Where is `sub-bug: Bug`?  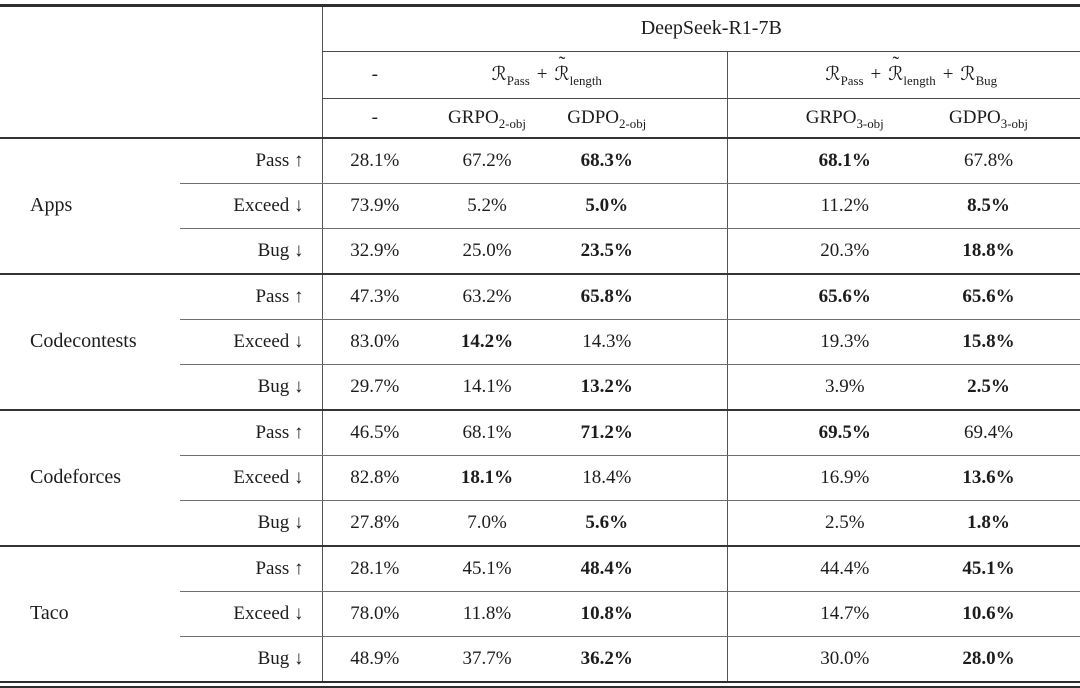
sub-bug: Bug is located at coordinates (986, 80).